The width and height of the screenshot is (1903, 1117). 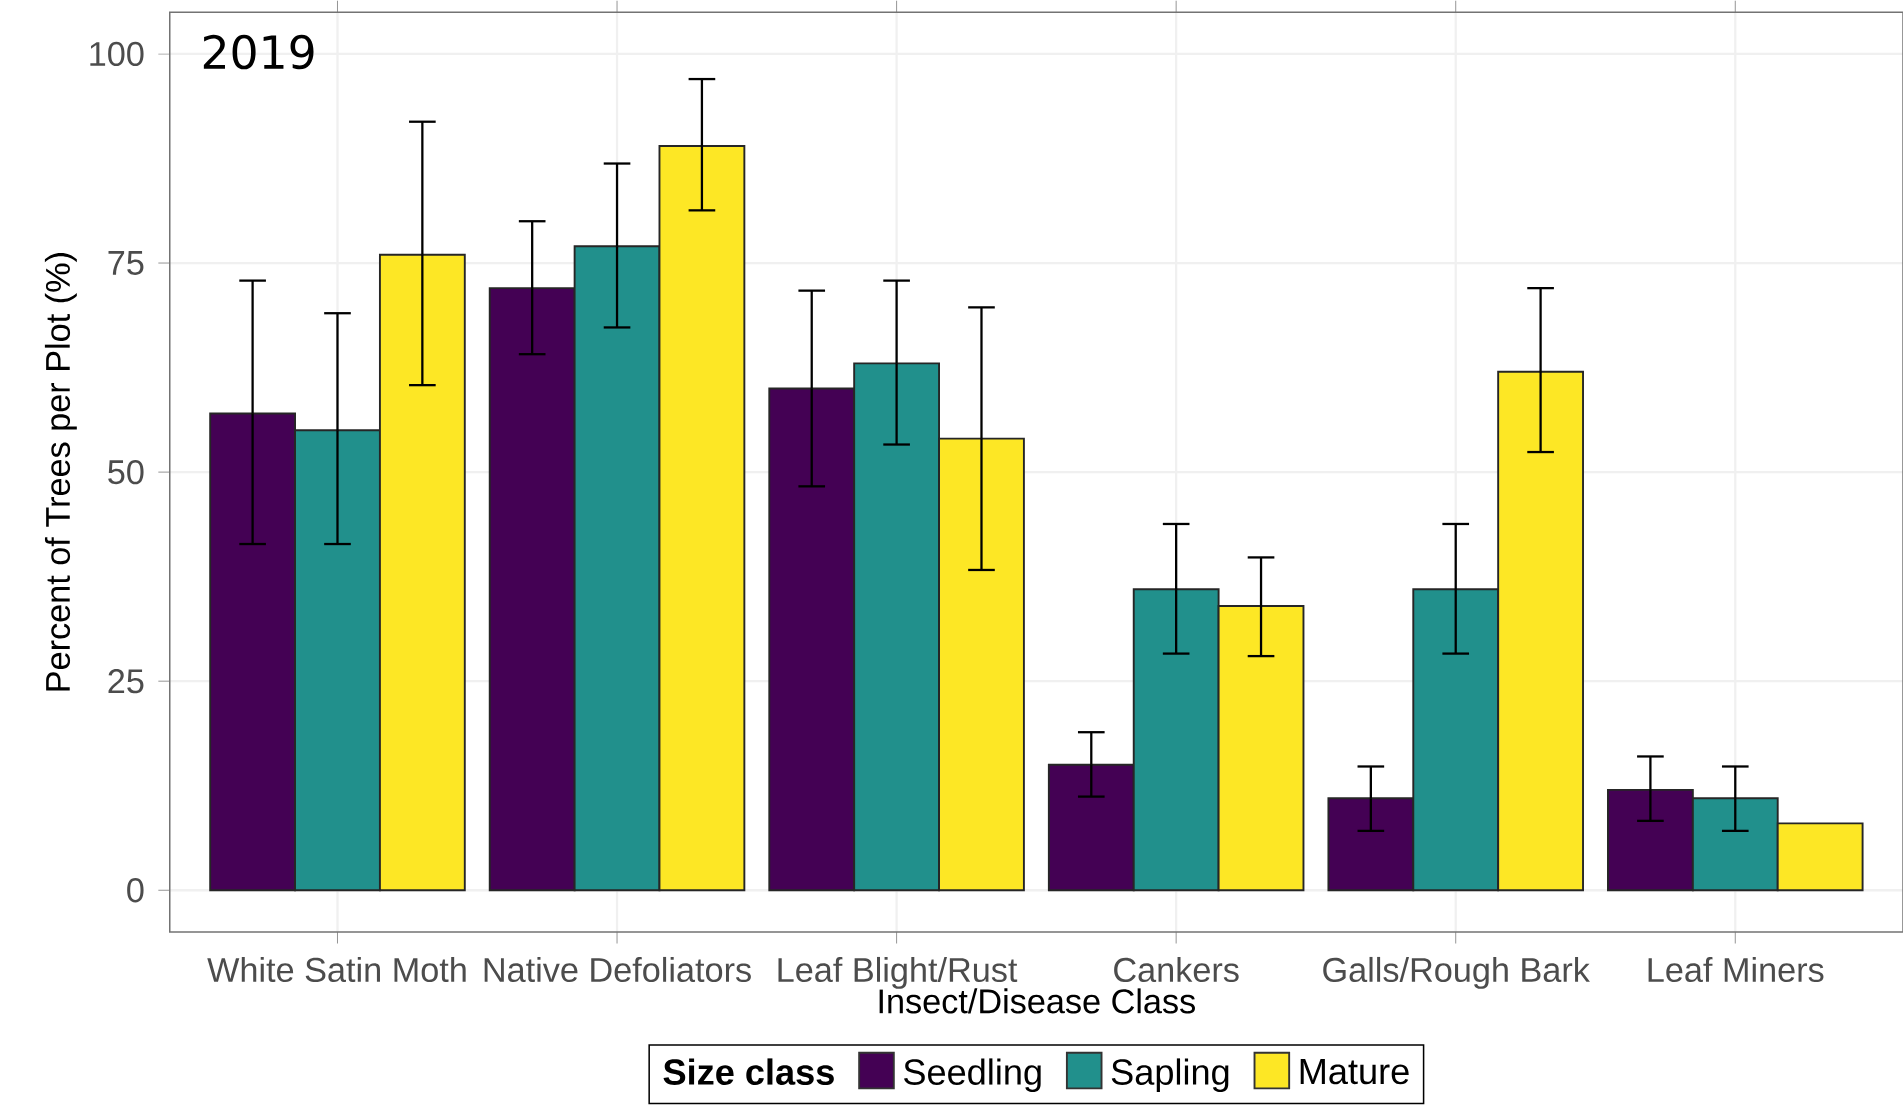 What do you see at coordinates (1037, 1001) in the screenshot?
I see `x-axis-title: Insect/Disease Class` at bounding box center [1037, 1001].